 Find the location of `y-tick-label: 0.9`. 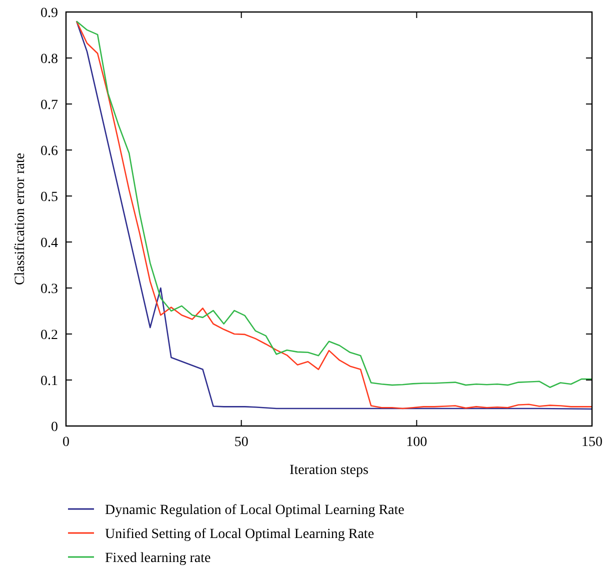

y-tick-label: 0.9 is located at coordinates (49, 13).